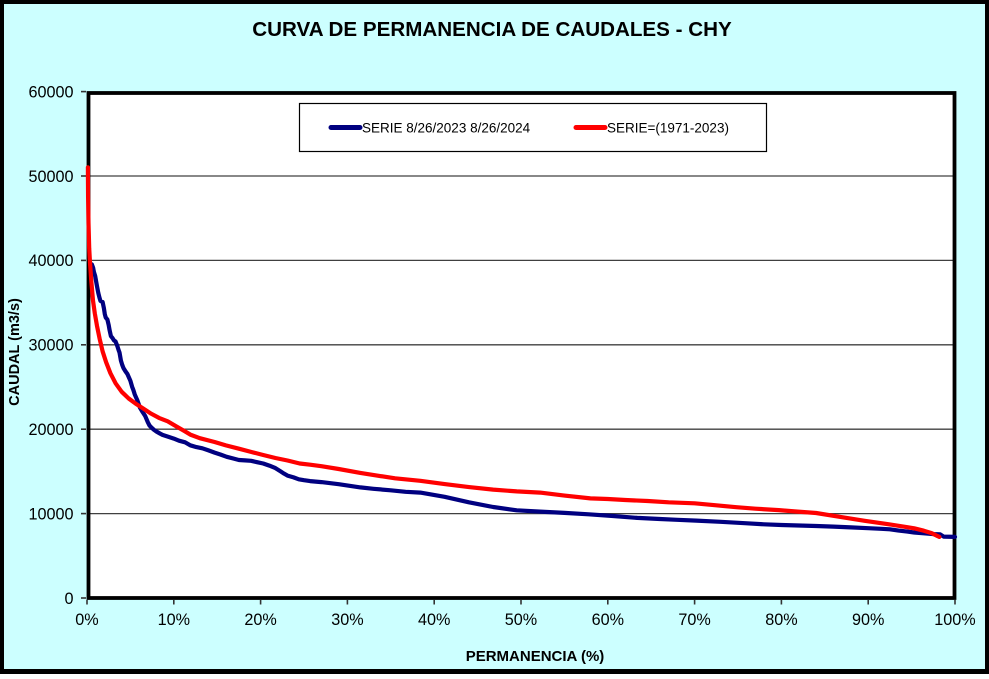 The width and height of the screenshot is (989, 679). Describe the element at coordinates (68, 599) in the screenshot. I see `svg-text: 0` at that location.